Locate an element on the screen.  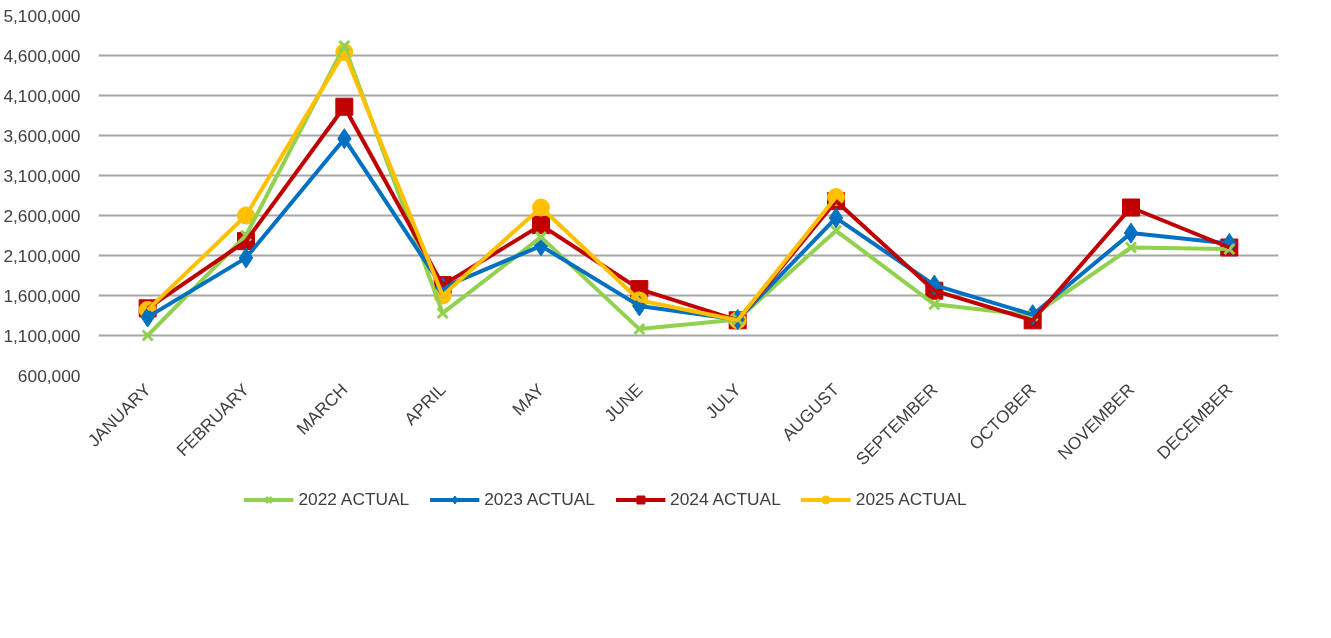
y-tick-label: 3,100,000 is located at coordinates (42, 175).